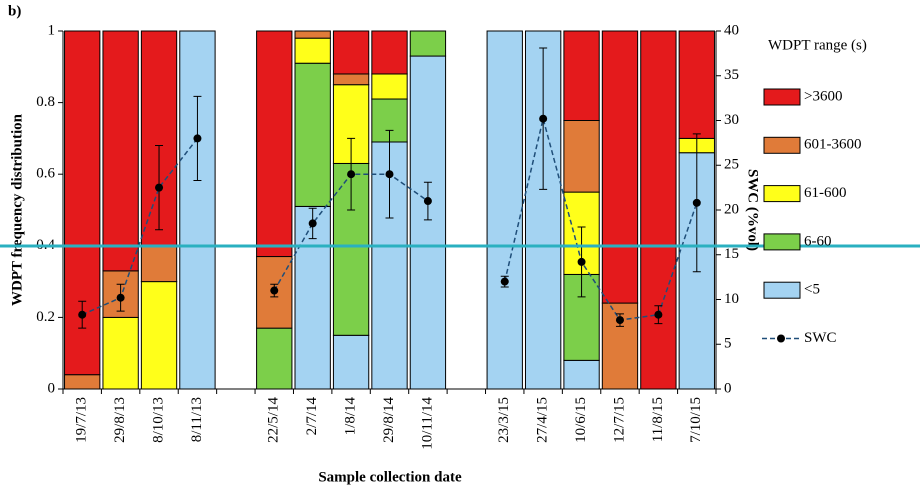 The image size is (920, 490). Describe the element at coordinates (731, 209) in the screenshot. I see `y2-tick-label: 20` at that location.